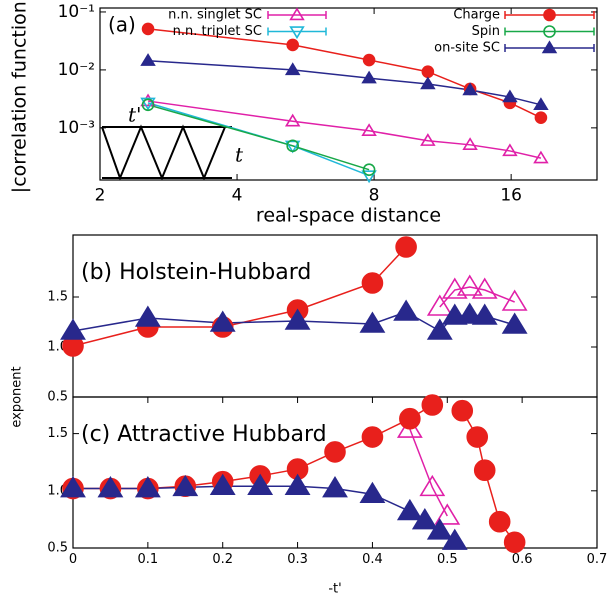 The height and width of the screenshot is (598, 609). I want to click on x-tick-label: 0.2, so click(222, 559).